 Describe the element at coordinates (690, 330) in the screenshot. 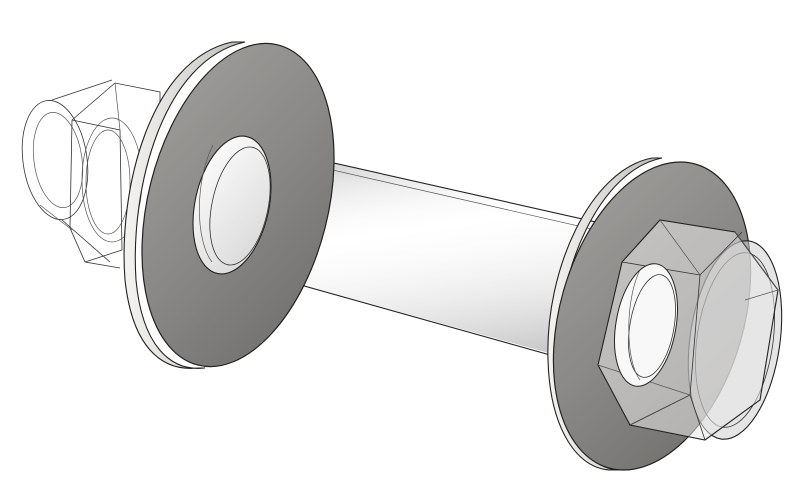

I see `hex-flange-nut` at that location.